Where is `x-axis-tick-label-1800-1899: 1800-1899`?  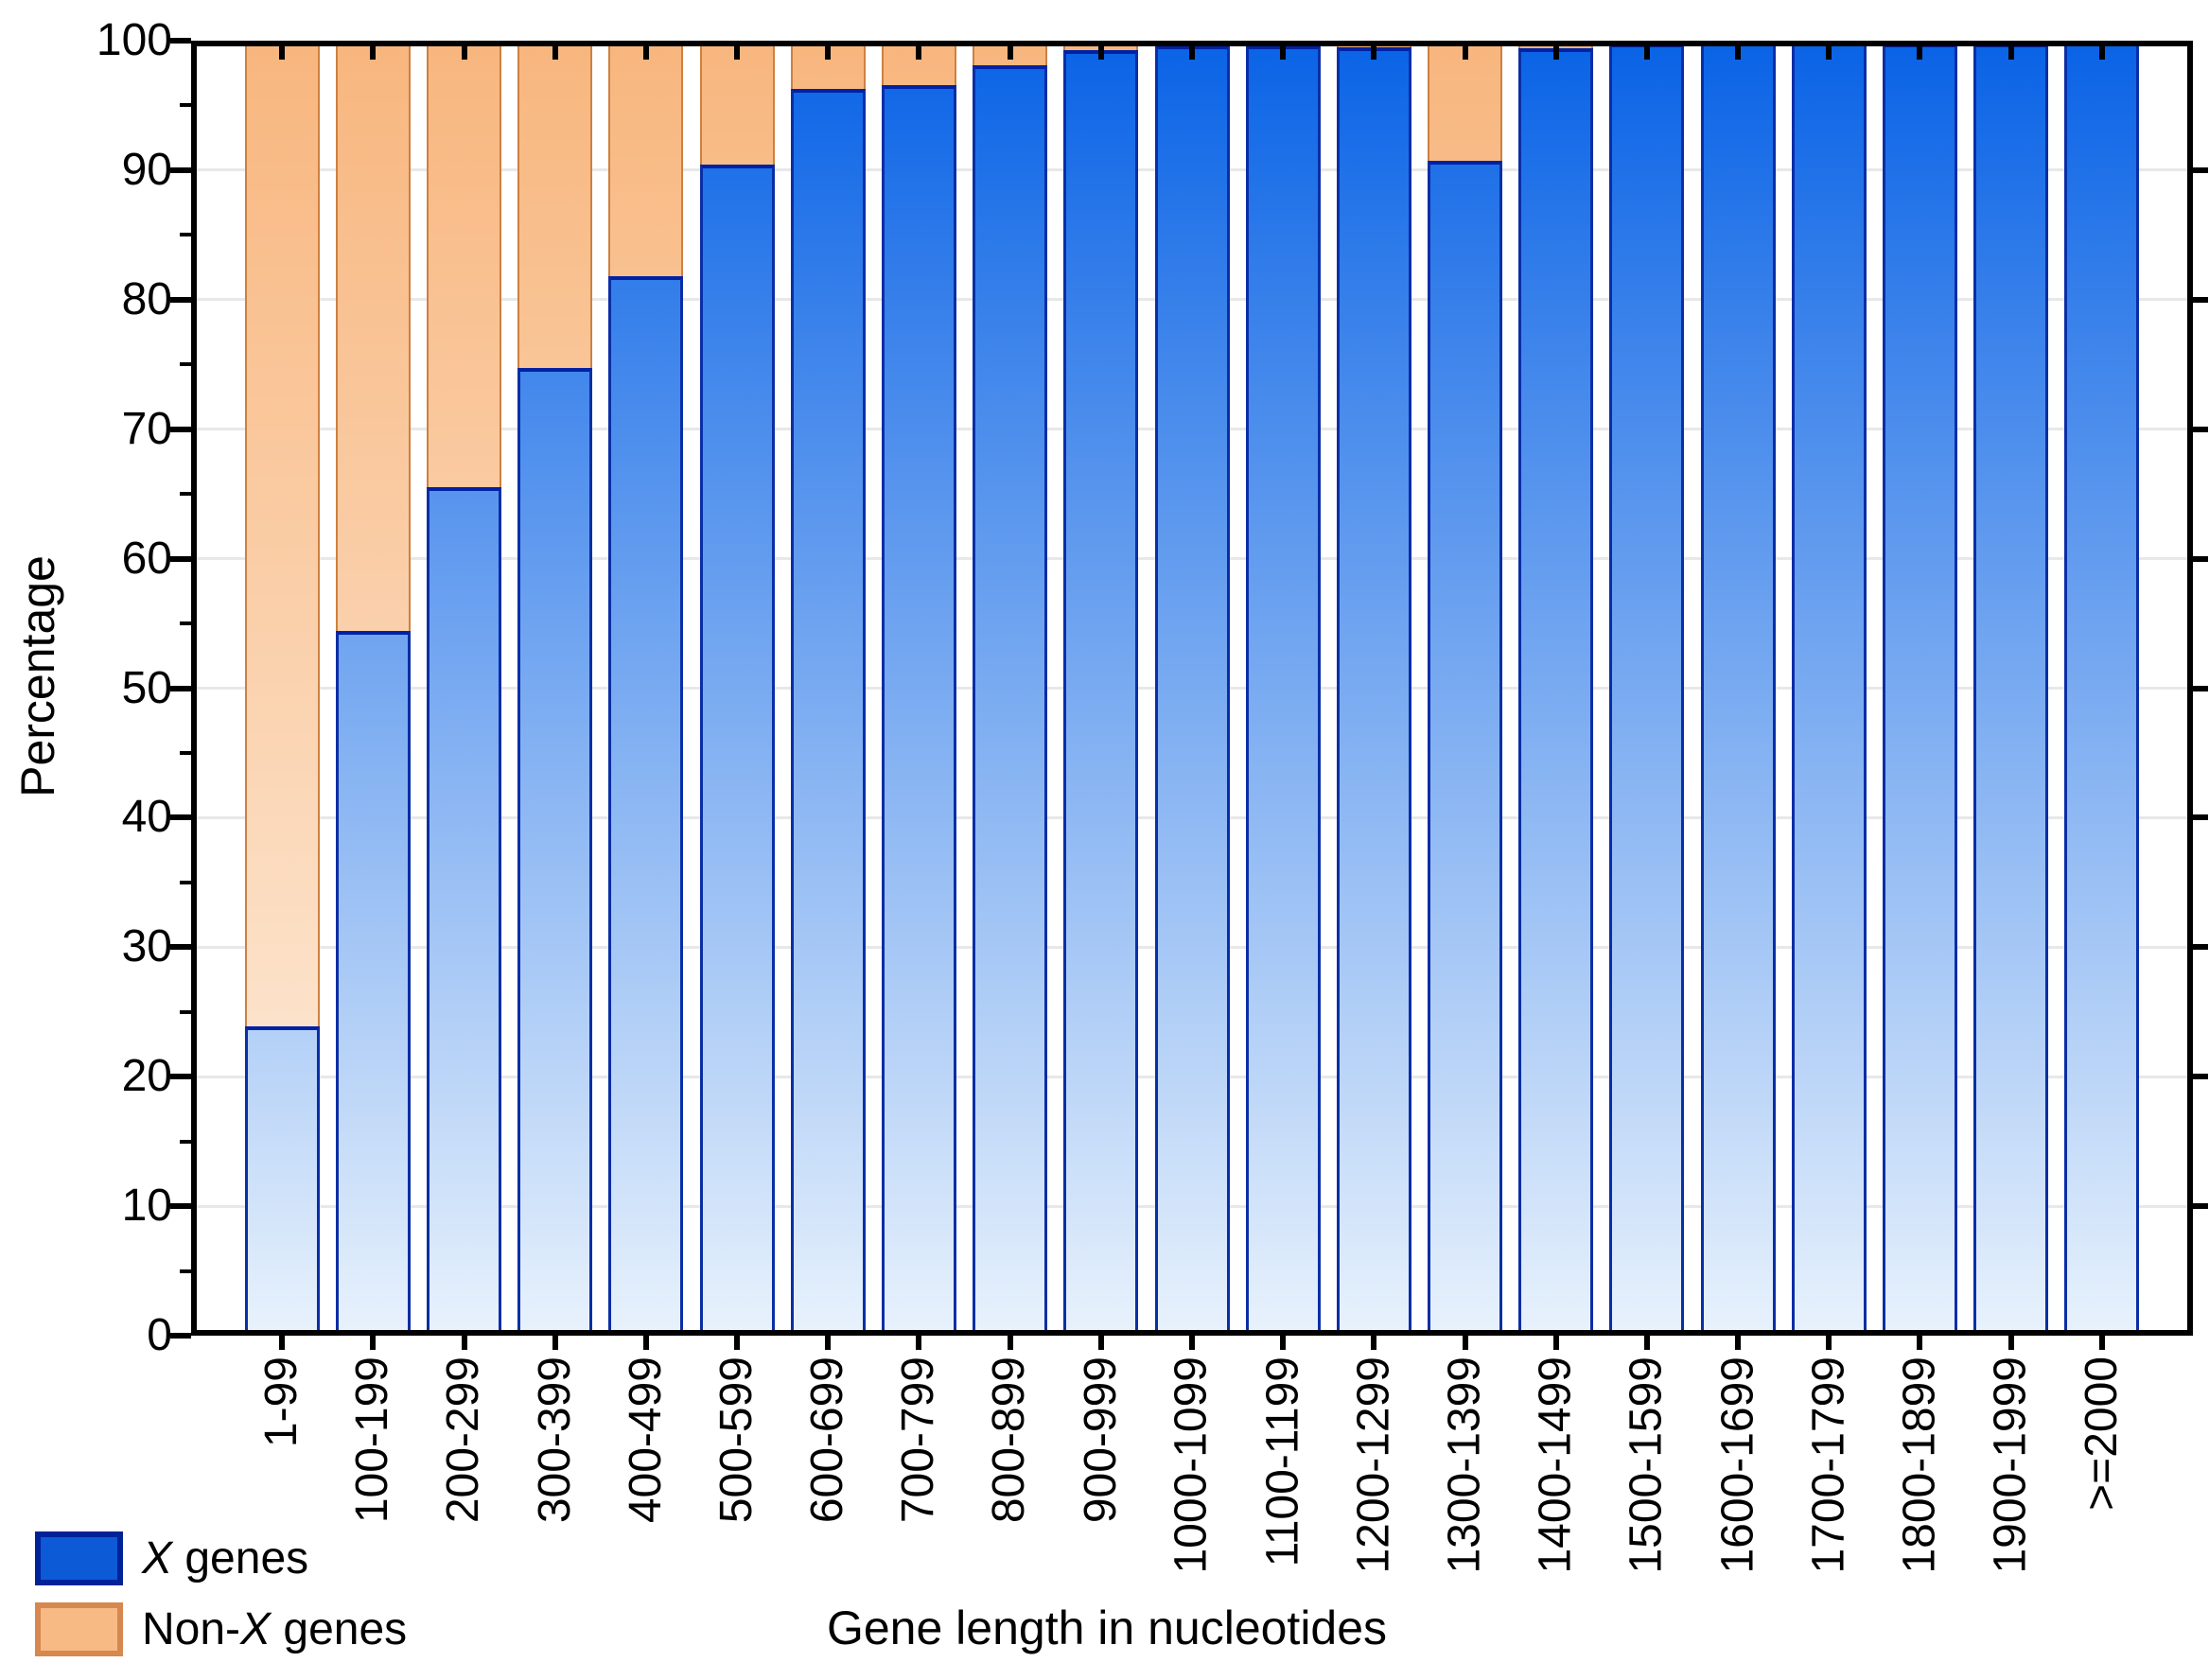 x-axis-tick-label-1800-1899: 1800-1899 is located at coordinates (1920, 1465).